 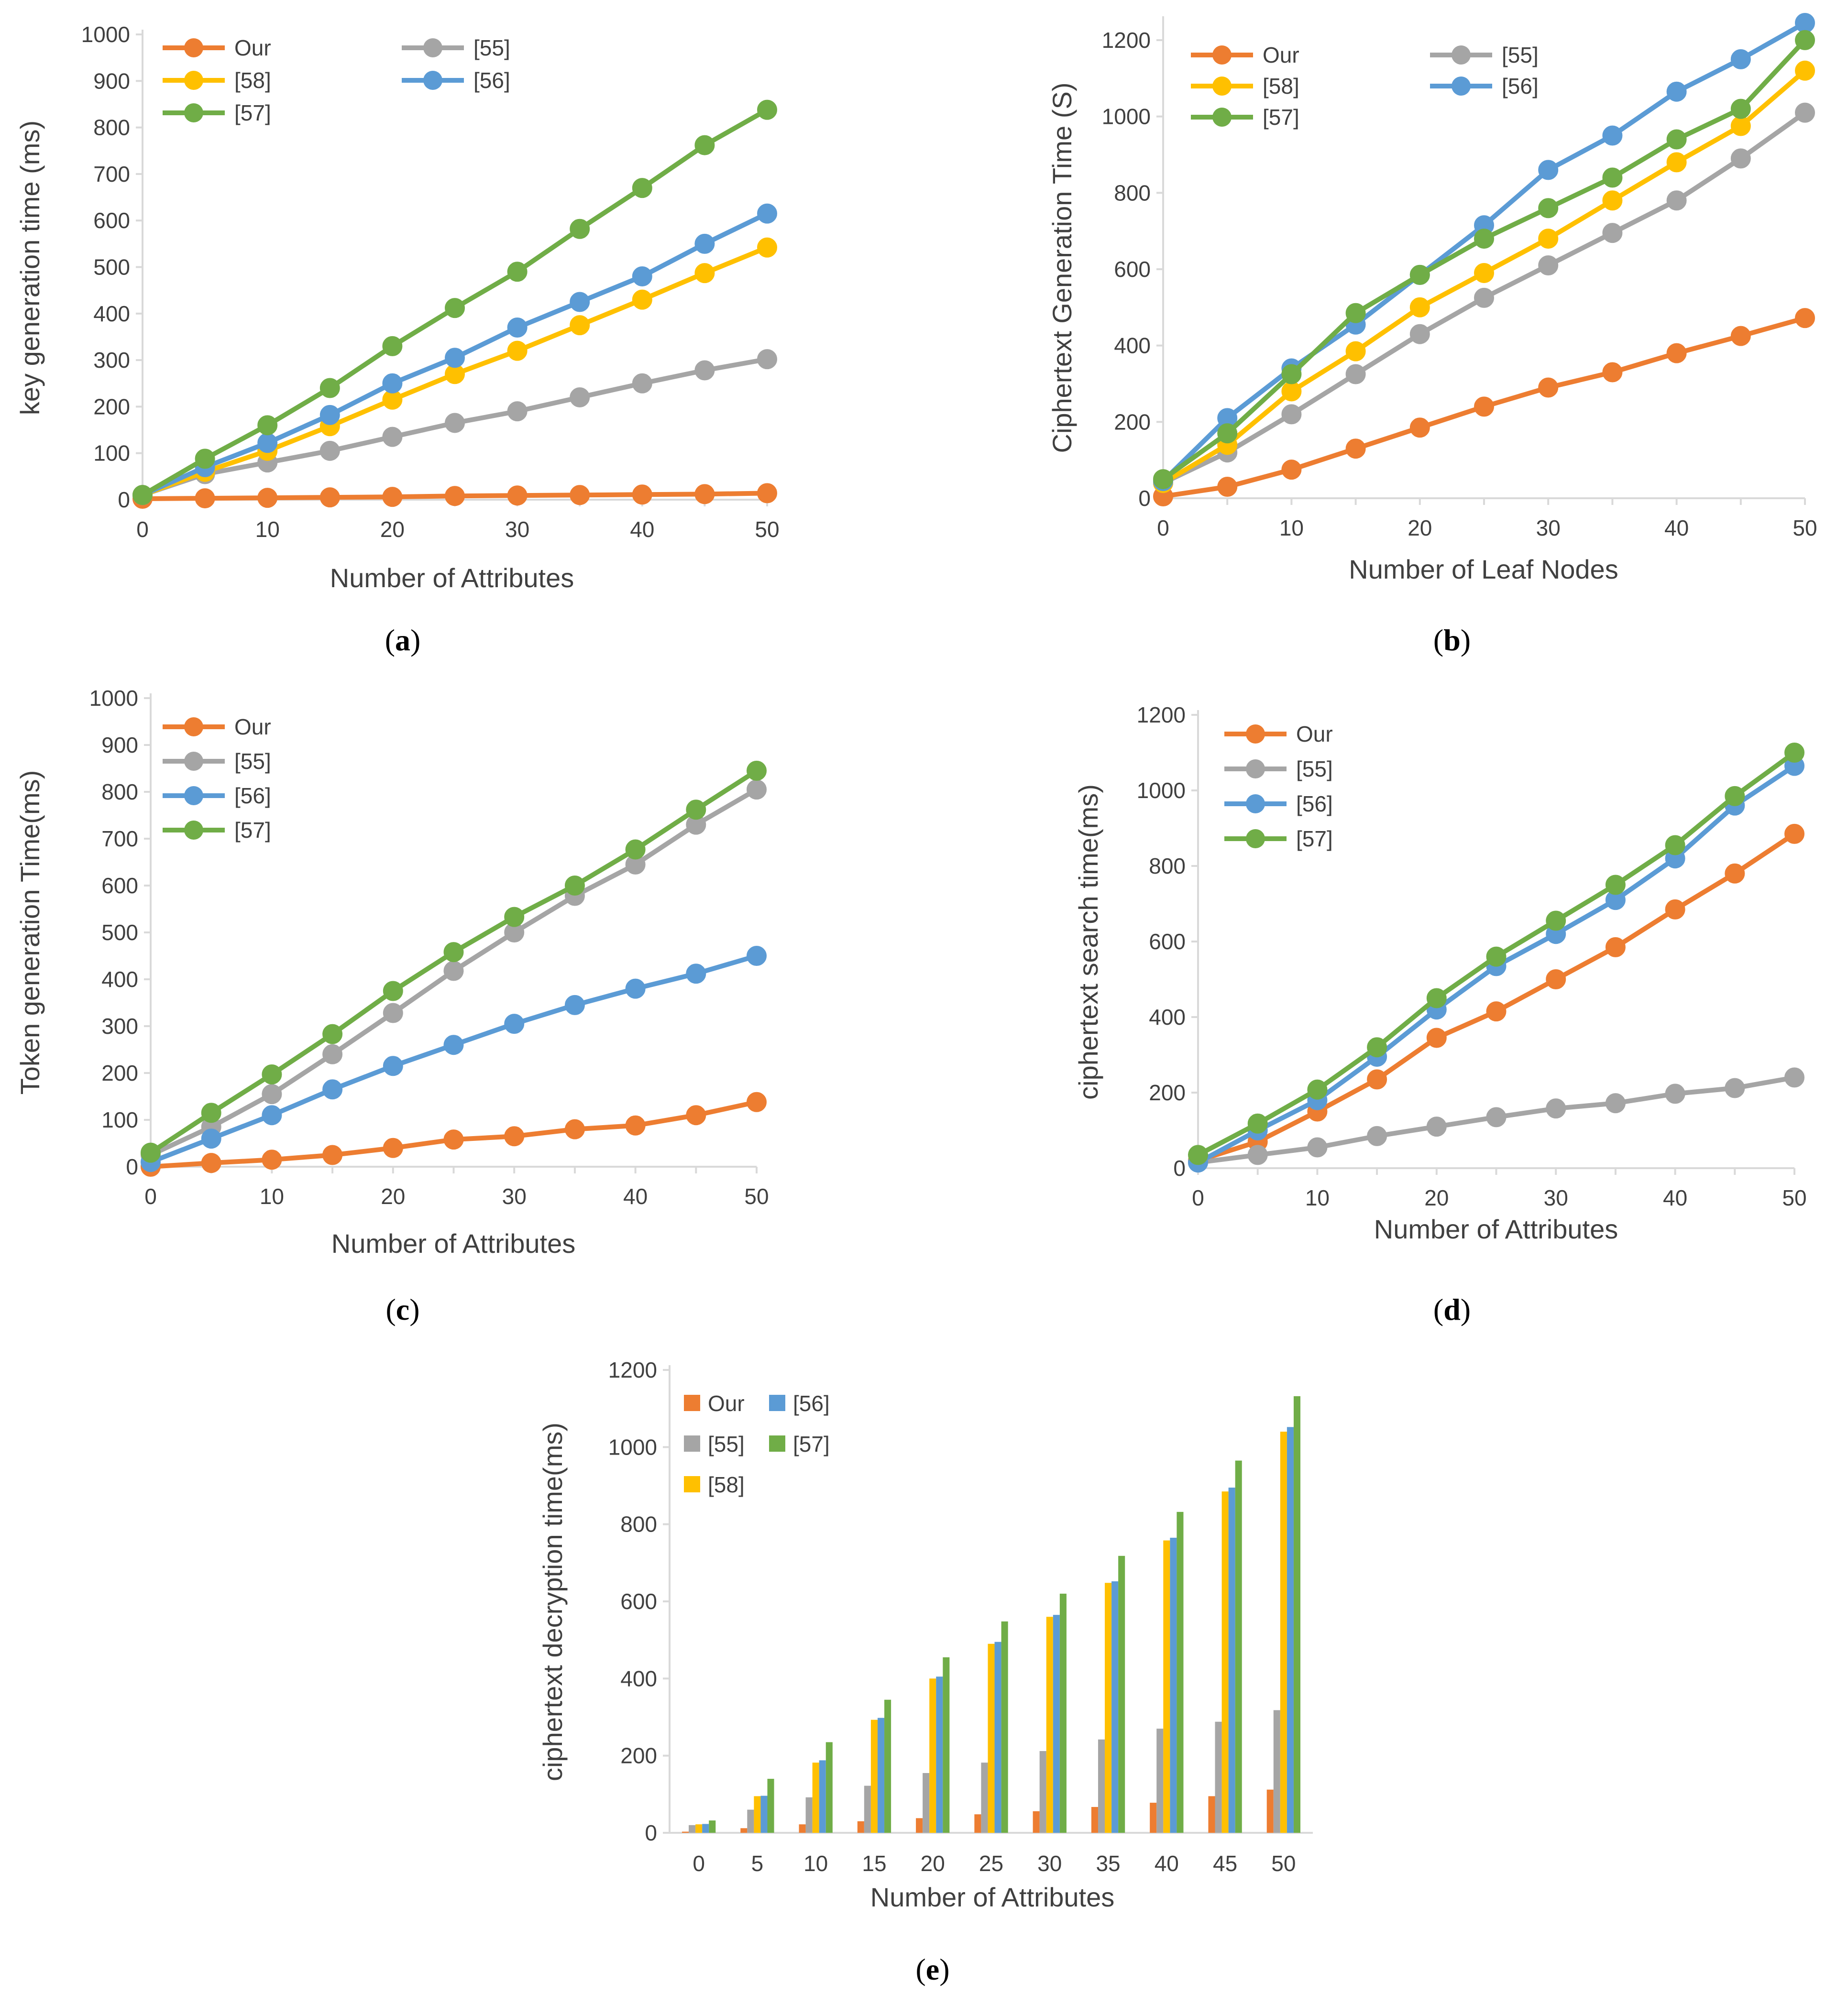 What do you see at coordinates (553, 1602) in the screenshot?
I see `chart-e-y-axis-title: ciphertext decryption time(ms)` at bounding box center [553, 1602].